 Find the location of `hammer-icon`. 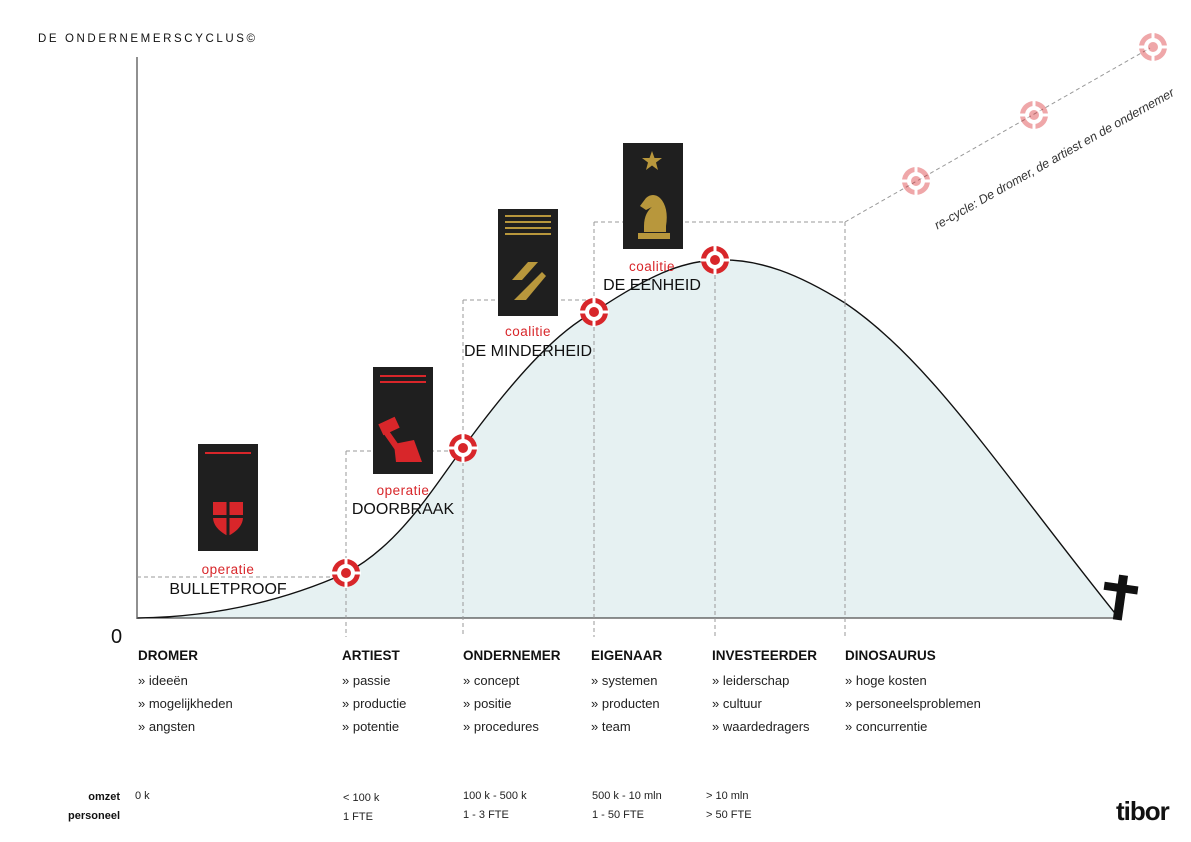

hammer-icon is located at coordinates (400, 439).